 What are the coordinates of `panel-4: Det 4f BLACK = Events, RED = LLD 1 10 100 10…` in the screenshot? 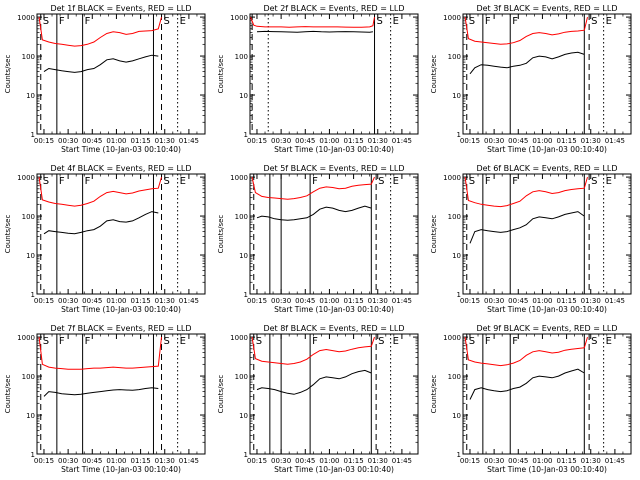 It's located at (105, 239).